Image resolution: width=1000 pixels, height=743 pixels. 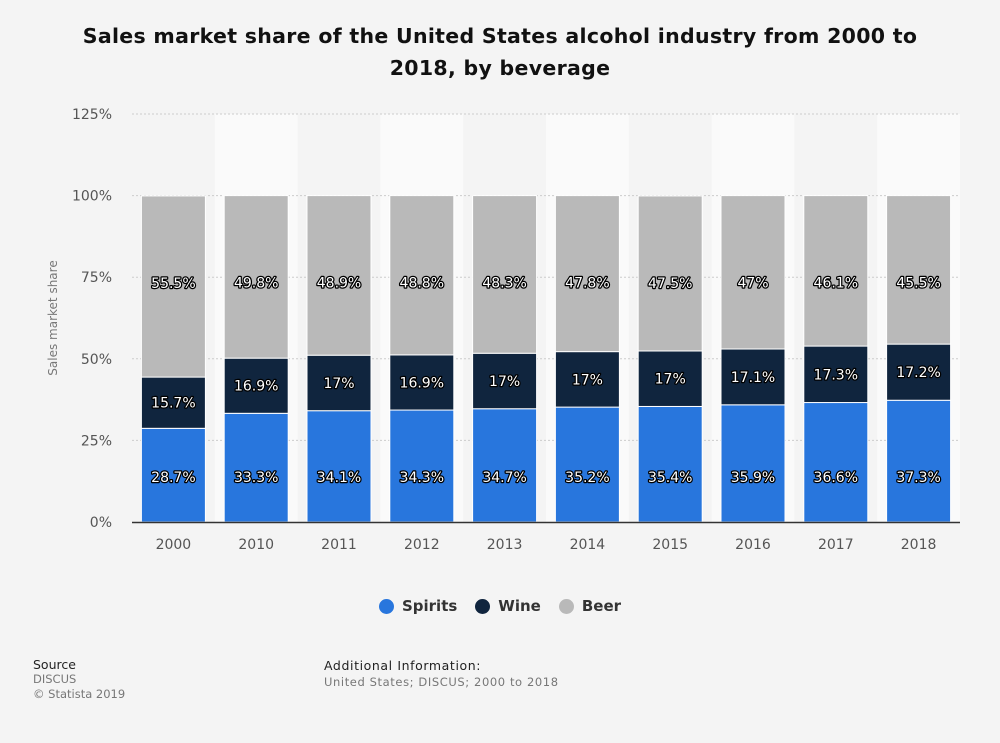 I want to click on legend-marker-spirits, so click(x=386, y=606).